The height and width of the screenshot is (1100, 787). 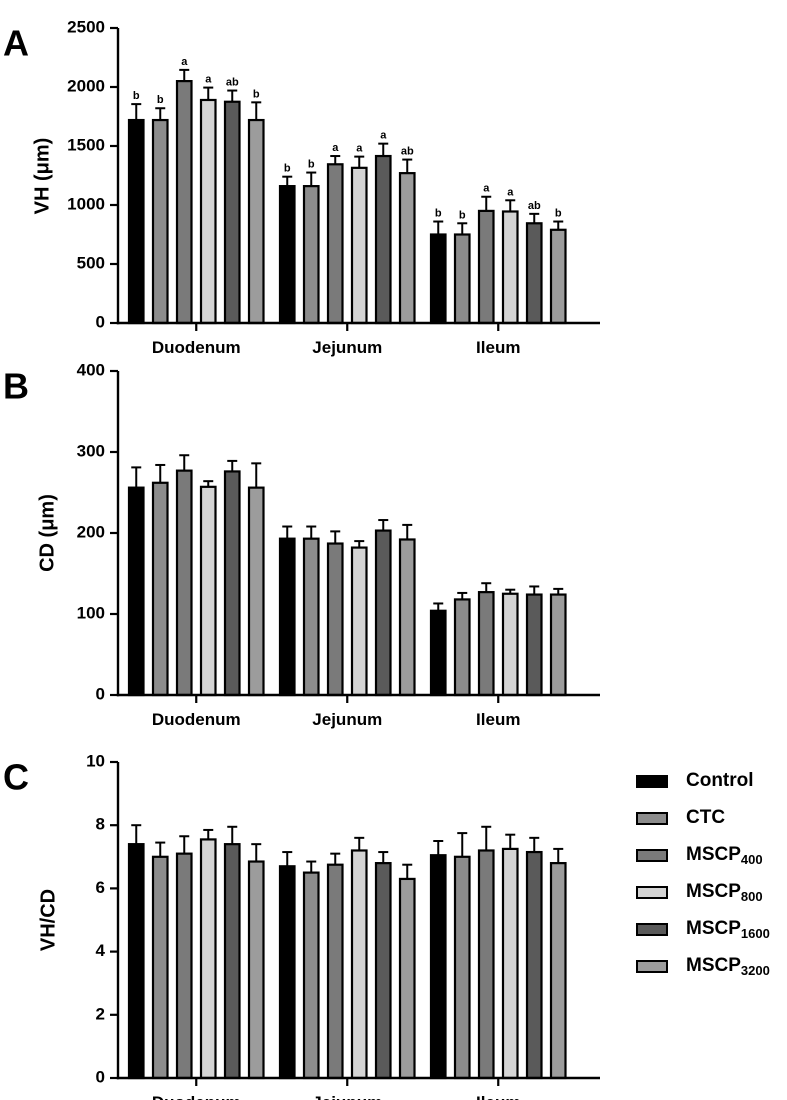 What do you see at coordinates (652, 966) in the screenshot?
I see `legend-swatch-mscp3200` at bounding box center [652, 966].